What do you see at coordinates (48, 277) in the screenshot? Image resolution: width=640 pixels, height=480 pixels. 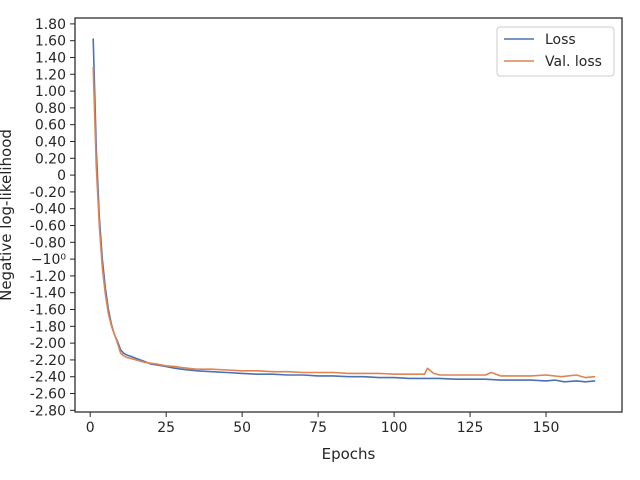 I see `y-tick-label: -1.20` at bounding box center [48, 277].